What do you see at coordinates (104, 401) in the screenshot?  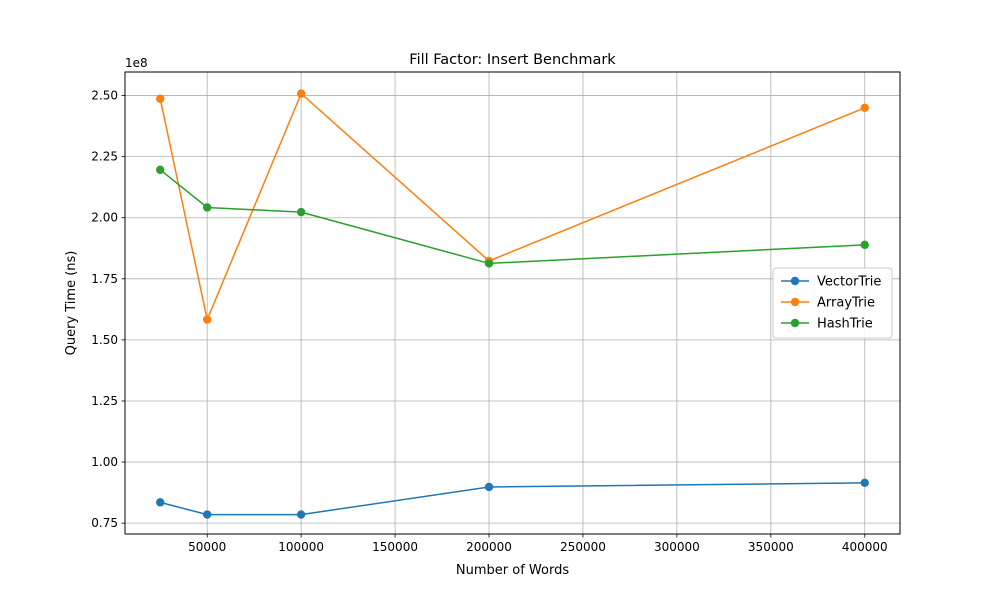 I see `y-tick-label: 1.25` at bounding box center [104, 401].